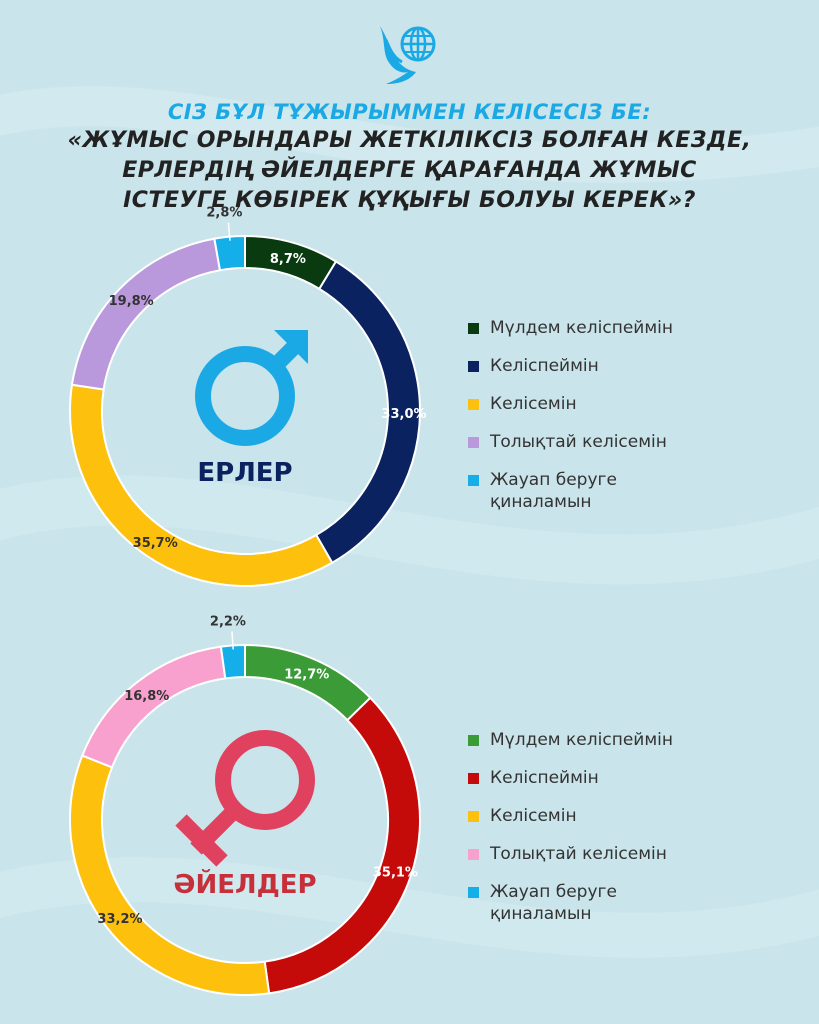 The height and width of the screenshot is (1024, 819). Describe the element at coordinates (395, 873) in the screenshot. I see `women-data-label-2: 35,1%` at that location.